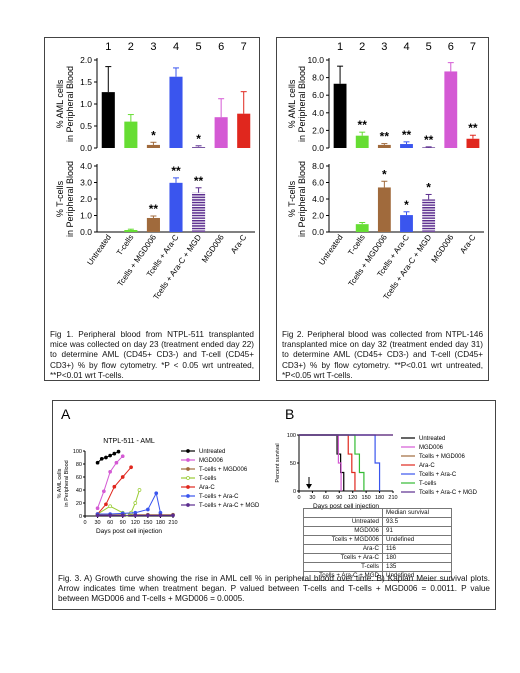 This screenshot has width=520, height=673. I want to click on median-cell: 180, so click(417, 558).